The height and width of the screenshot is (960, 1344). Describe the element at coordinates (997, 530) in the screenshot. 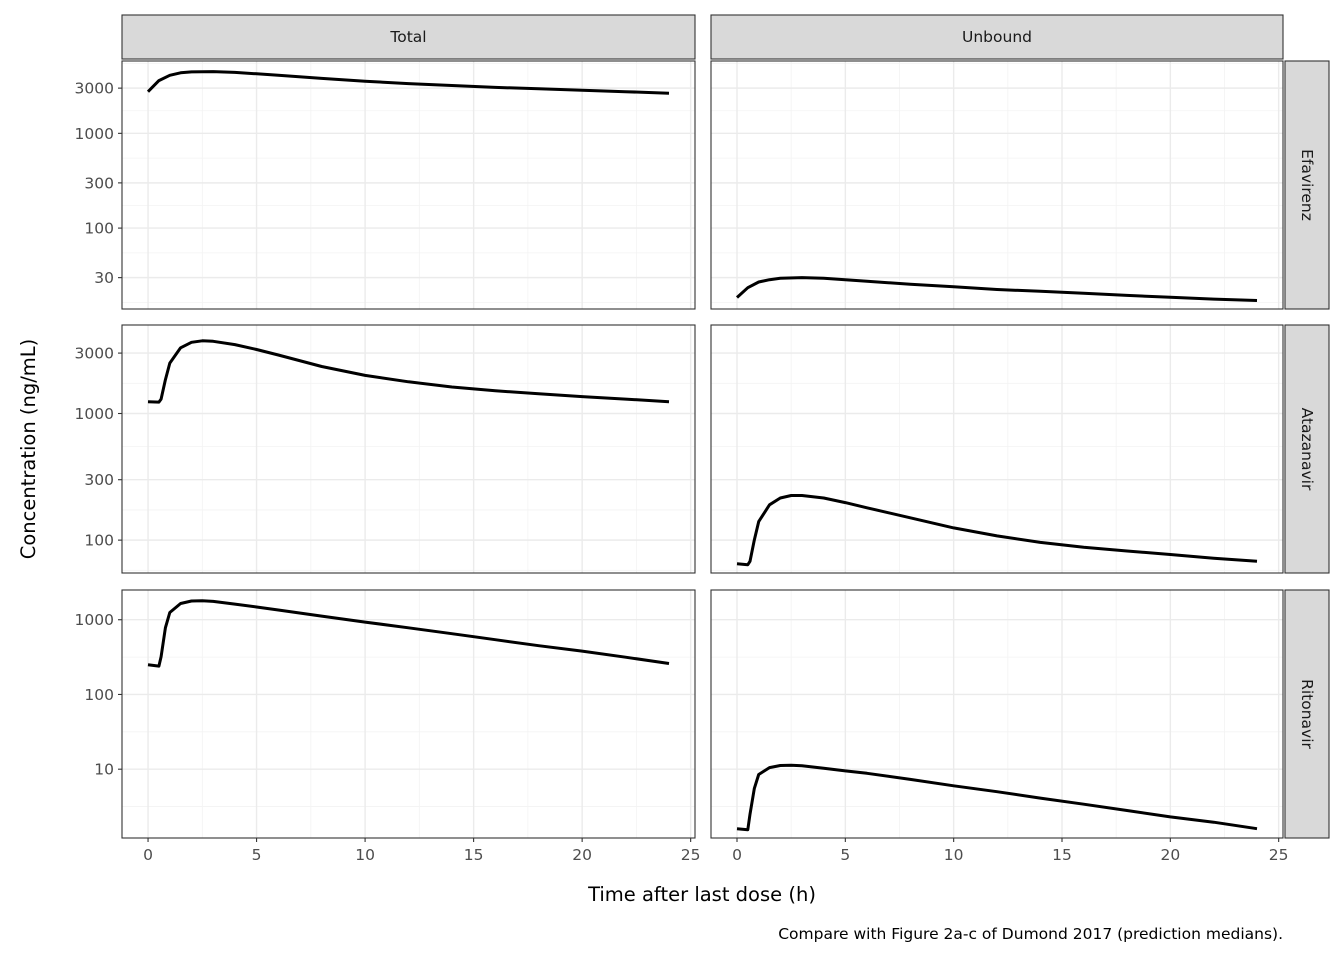

I see `series-line-atazanavir-unbound` at that location.